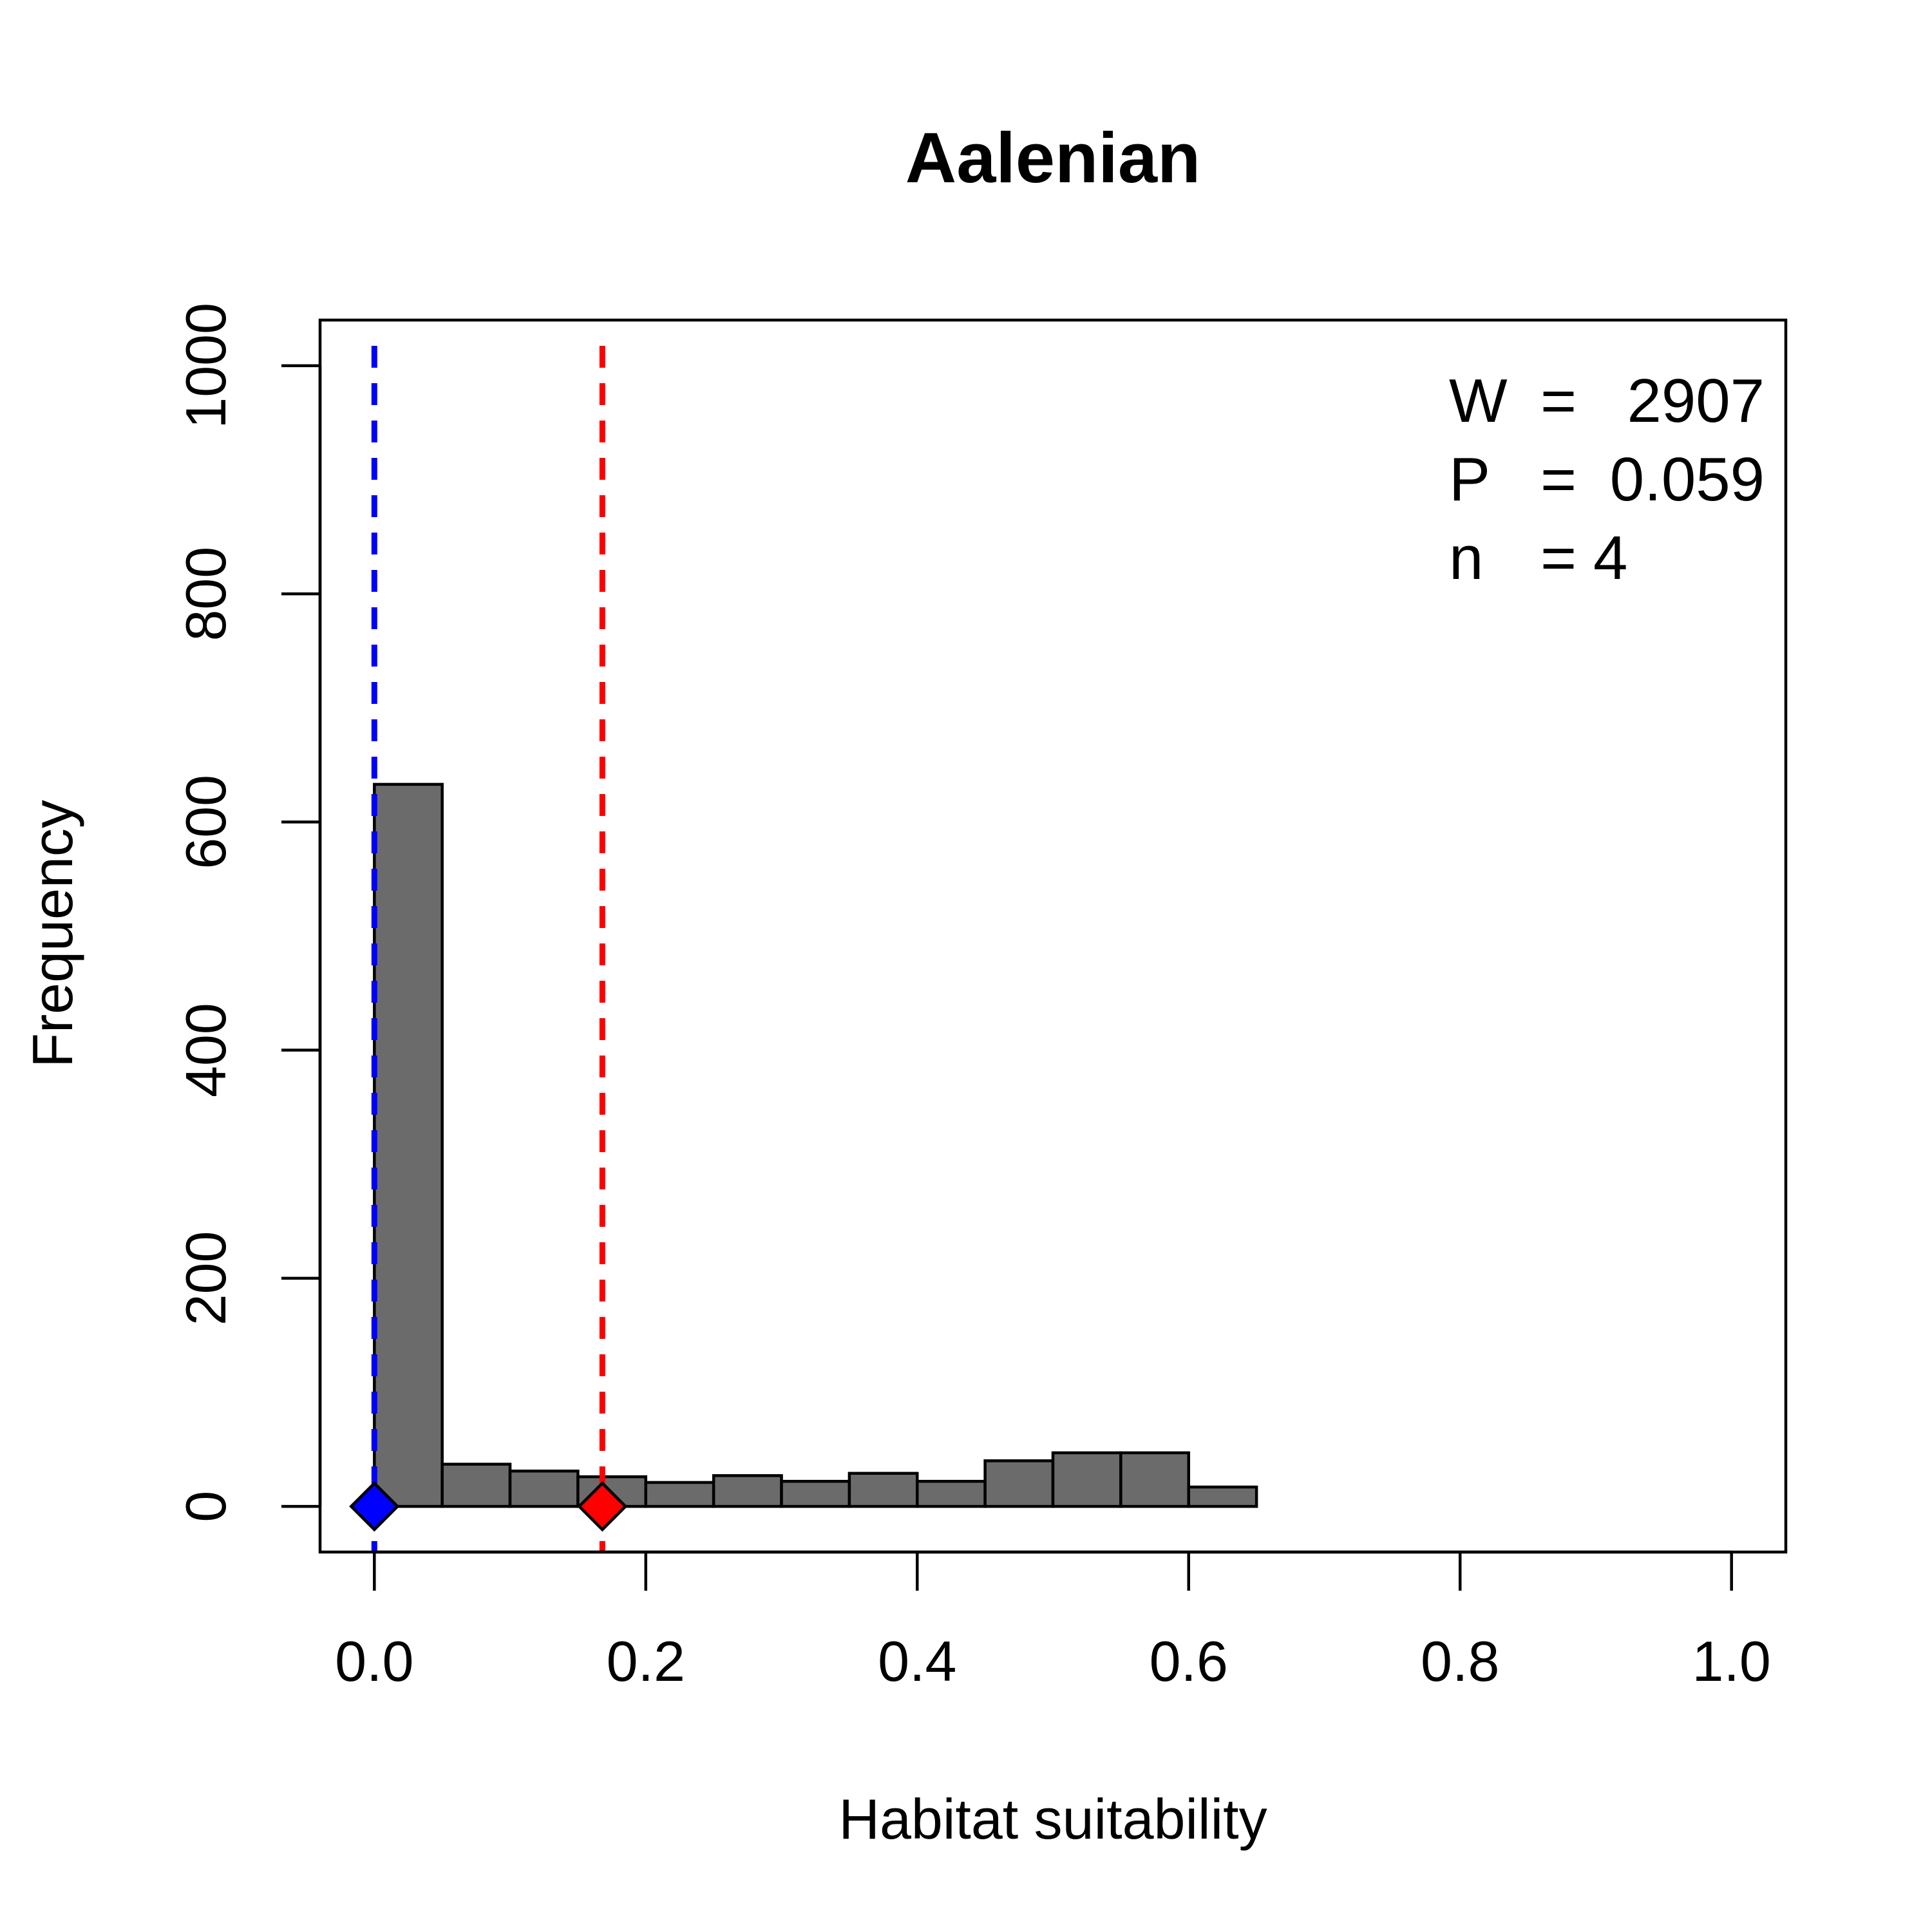 The image size is (1932, 1932). What do you see at coordinates (1469, 480) in the screenshot?
I see `stat-label: P` at bounding box center [1469, 480].